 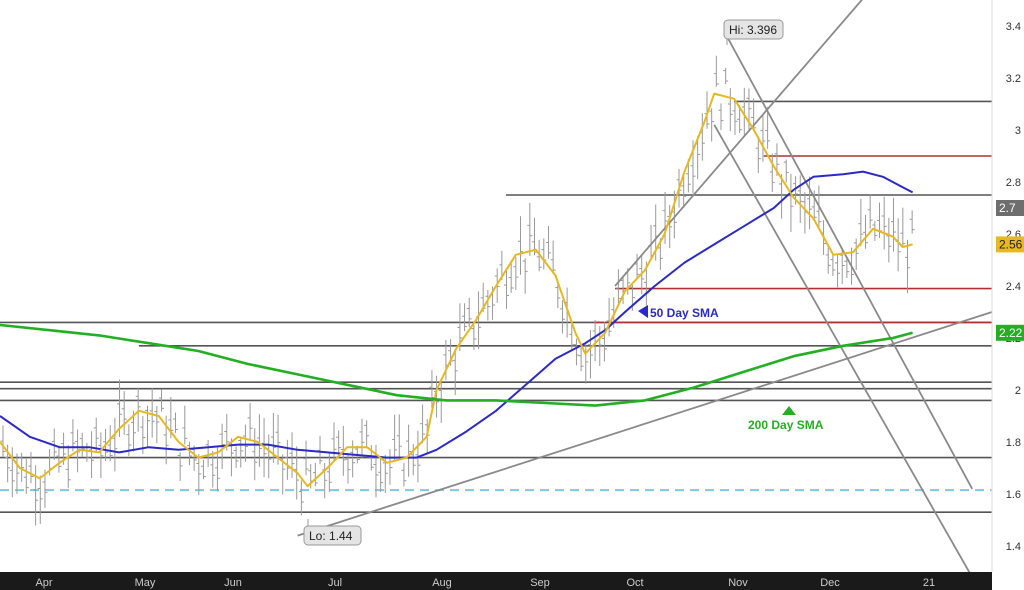 What do you see at coordinates (753, 30) in the screenshot?
I see `high-label: Hi: 3.396` at bounding box center [753, 30].